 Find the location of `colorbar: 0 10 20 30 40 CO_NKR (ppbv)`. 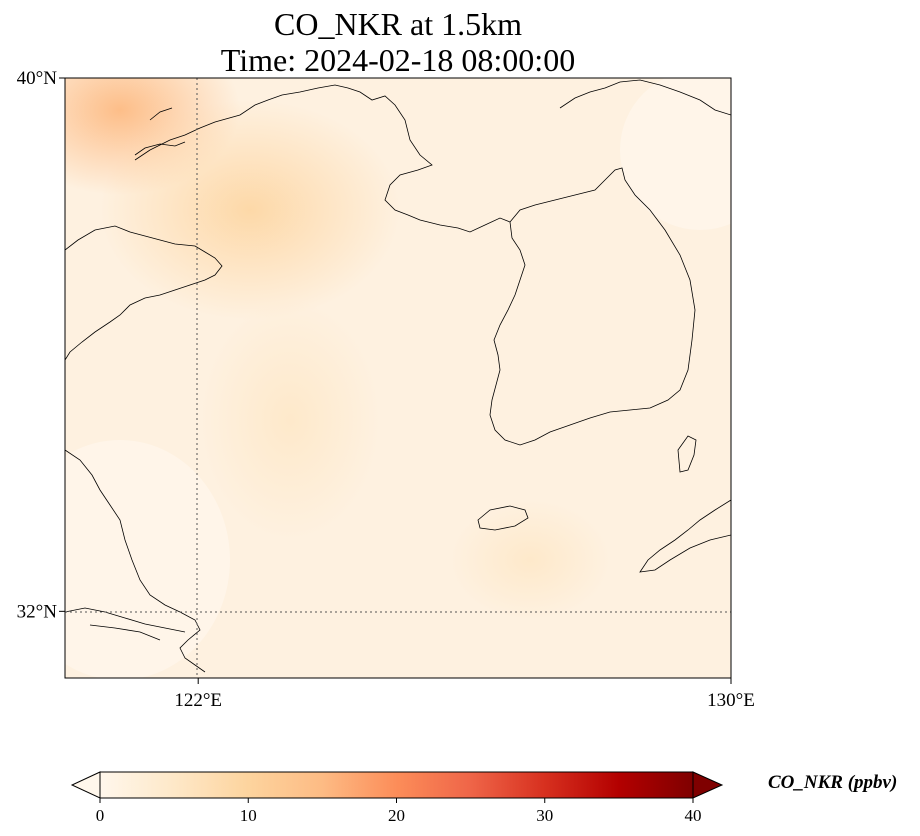

colorbar: 0 10 20 30 40 CO_NKR (ppbv) is located at coordinates (483, 798).